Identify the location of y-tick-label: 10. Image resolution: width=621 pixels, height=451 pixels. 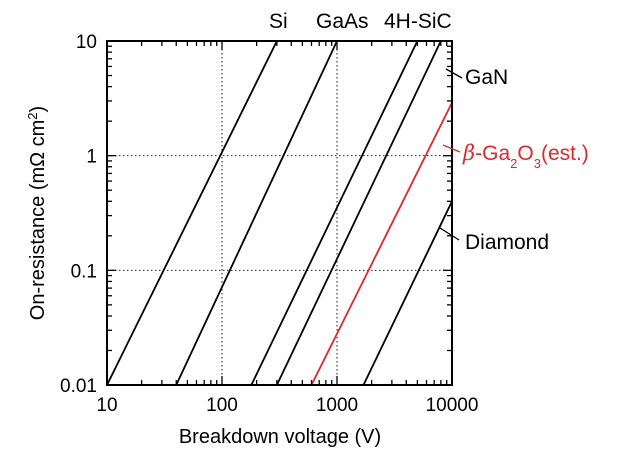
(86, 42).